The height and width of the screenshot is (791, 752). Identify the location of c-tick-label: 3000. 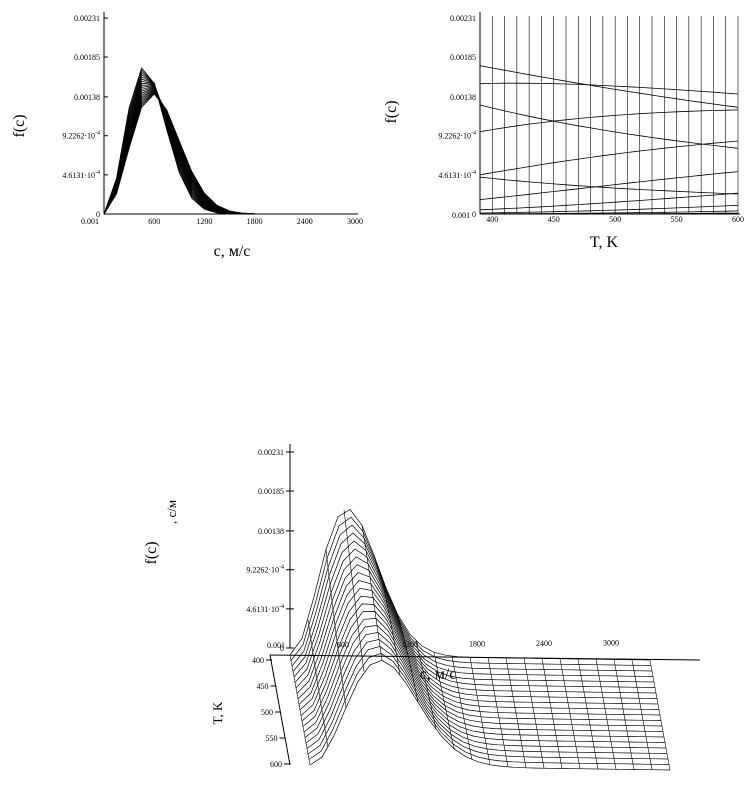
(611, 643).